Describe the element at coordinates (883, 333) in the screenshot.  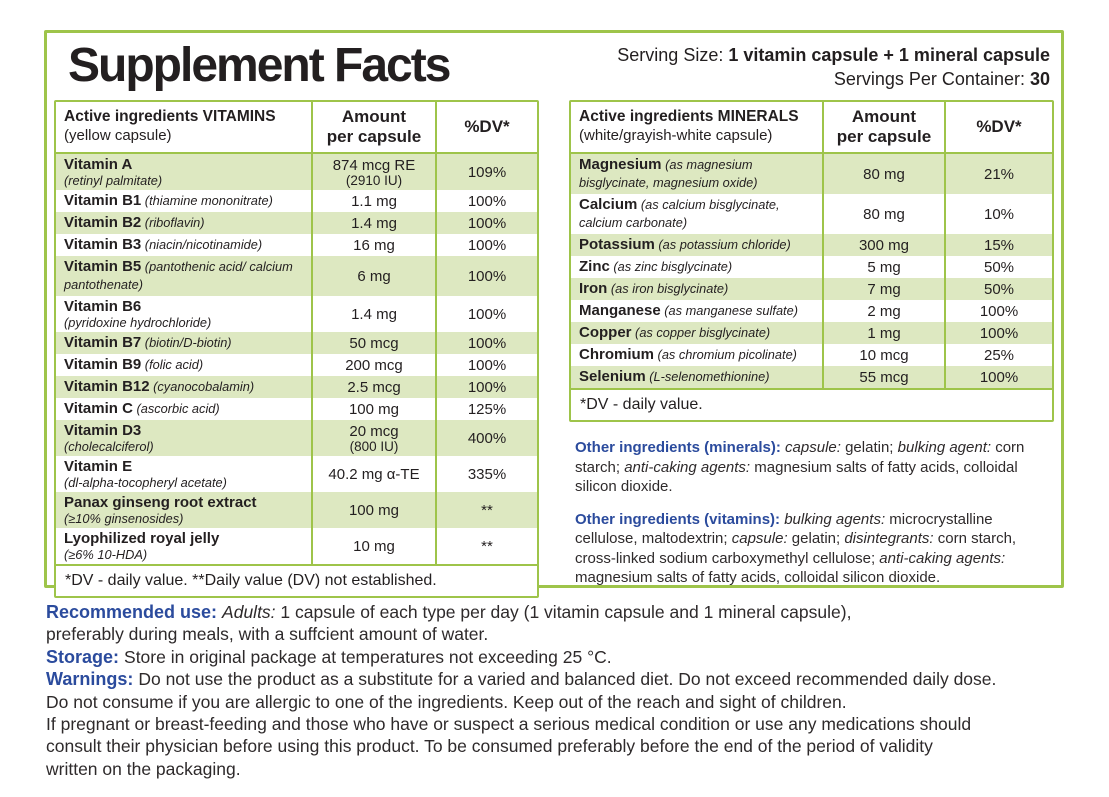
I see `amount-cell: 1 mg` at that location.